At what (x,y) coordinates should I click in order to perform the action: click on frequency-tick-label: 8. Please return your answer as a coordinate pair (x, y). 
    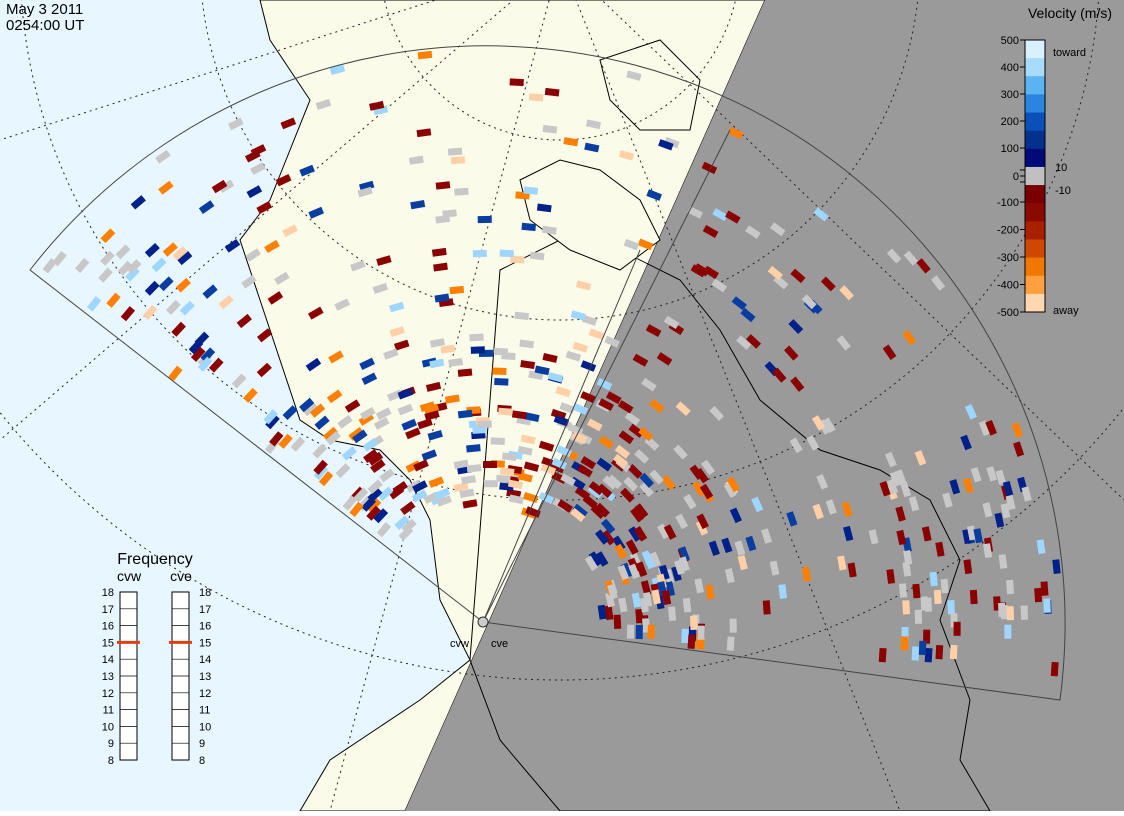
    Looking at the image, I should click on (111, 761).